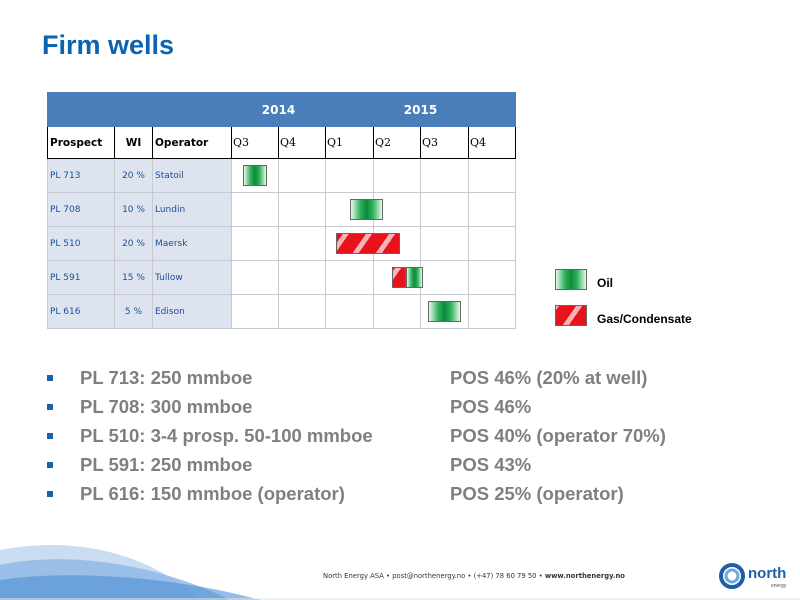 The width and height of the screenshot is (800, 600). I want to click on bullet-text: PL 713: 250 mmboe, so click(166, 377).